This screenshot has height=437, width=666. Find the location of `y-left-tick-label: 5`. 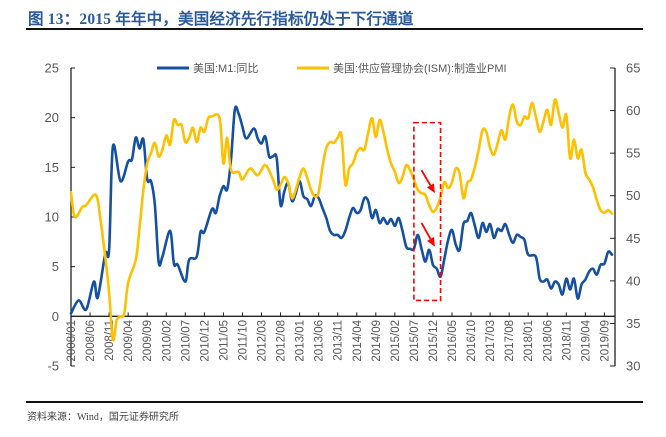

y-left-tick-label: 5 is located at coordinates (55, 266).